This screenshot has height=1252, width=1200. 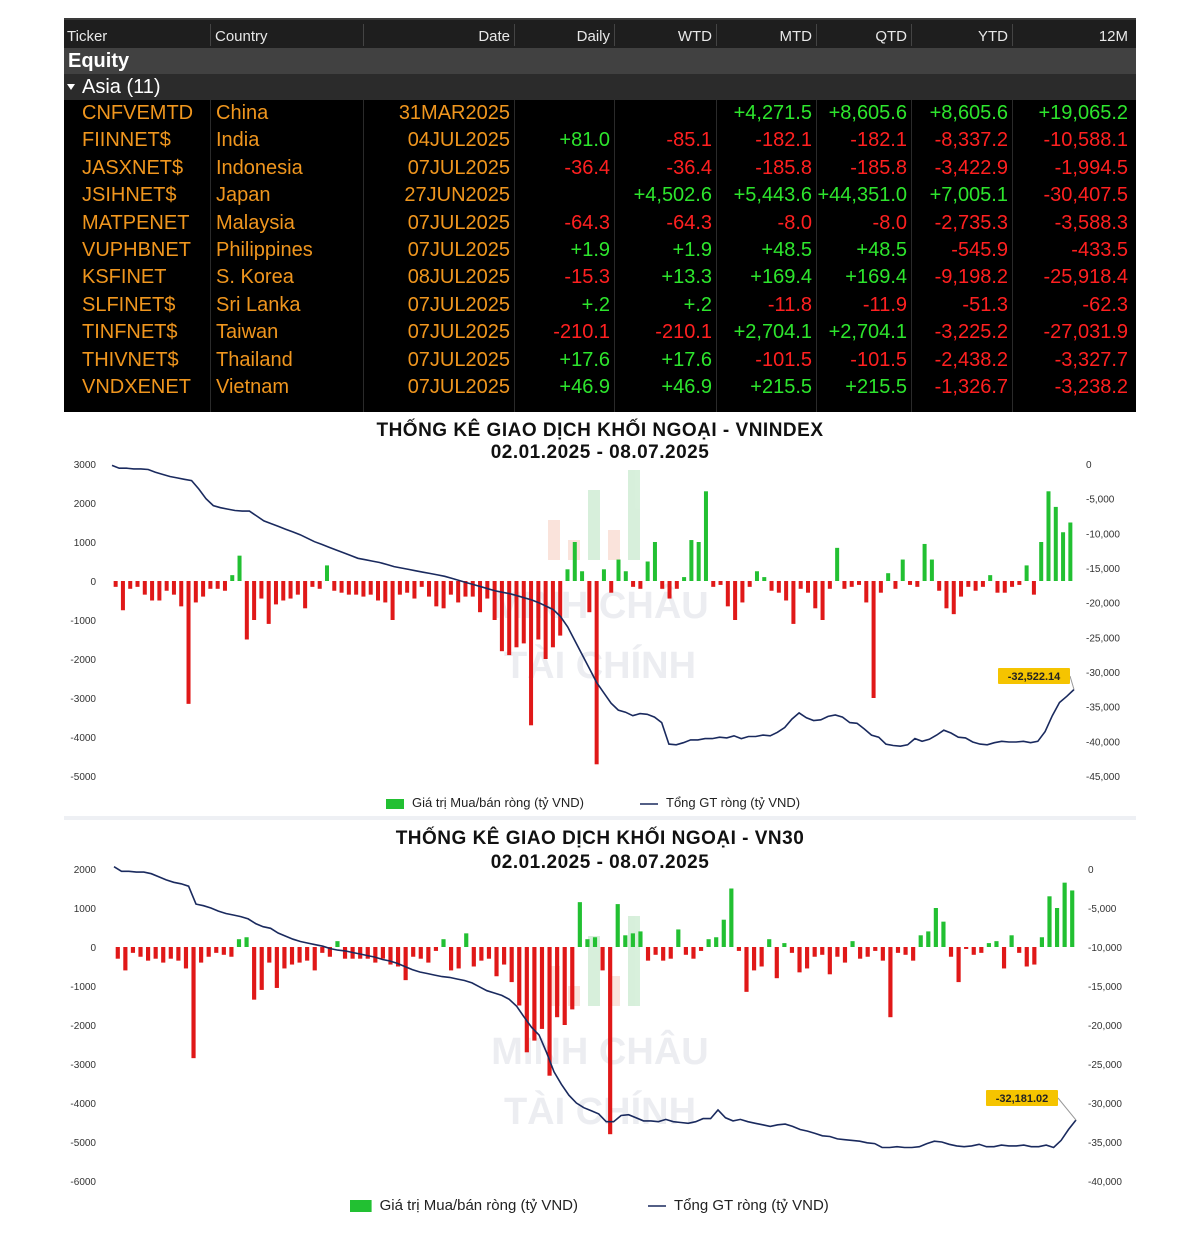 What do you see at coordinates (796, 36) in the screenshot?
I see `header-mtd: MTD` at bounding box center [796, 36].